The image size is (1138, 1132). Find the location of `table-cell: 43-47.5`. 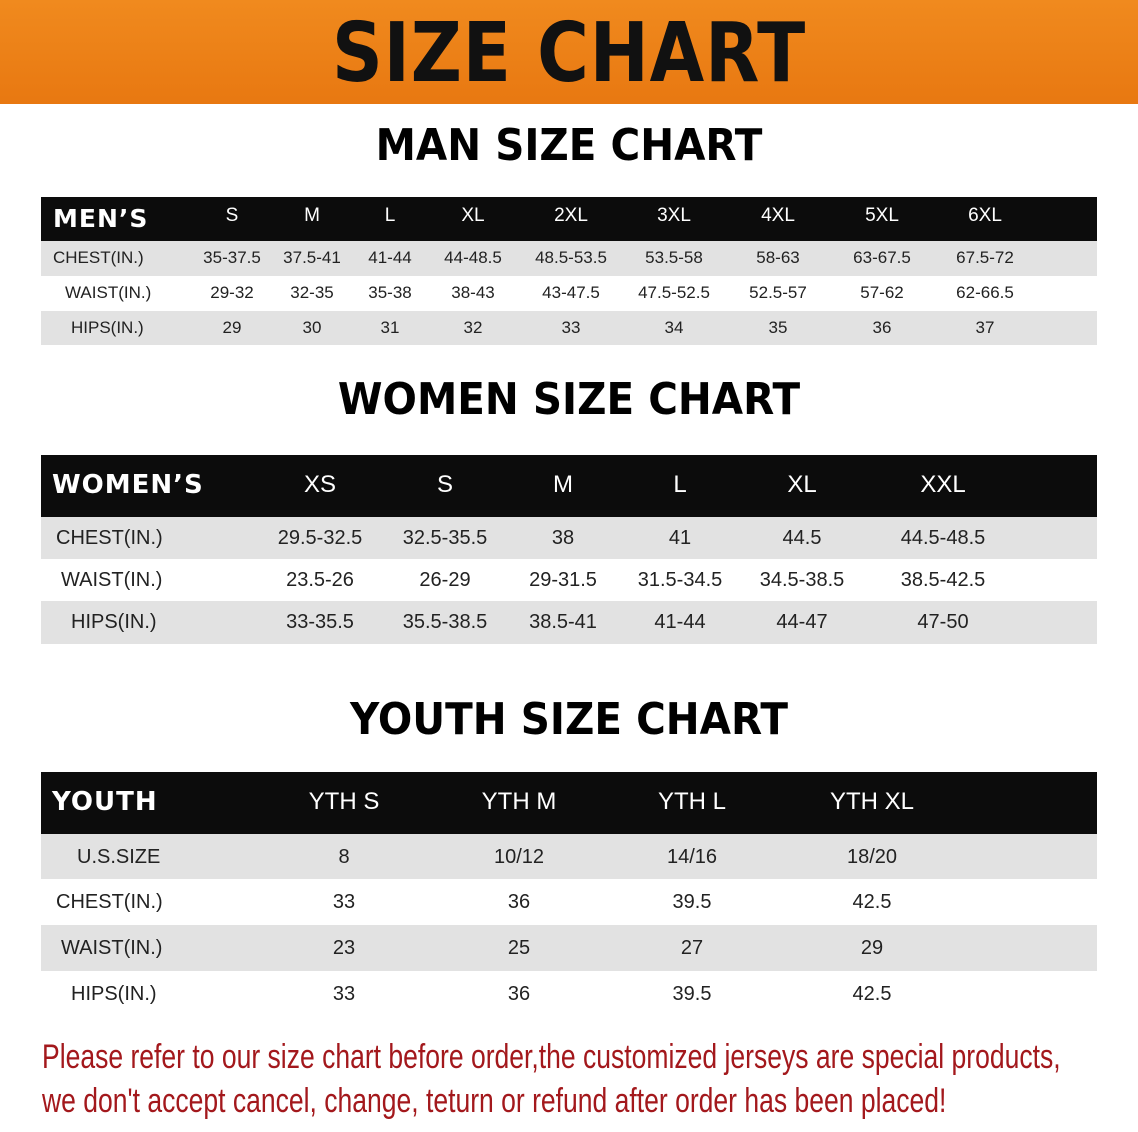

table-cell: 43-47.5 is located at coordinates (571, 292).